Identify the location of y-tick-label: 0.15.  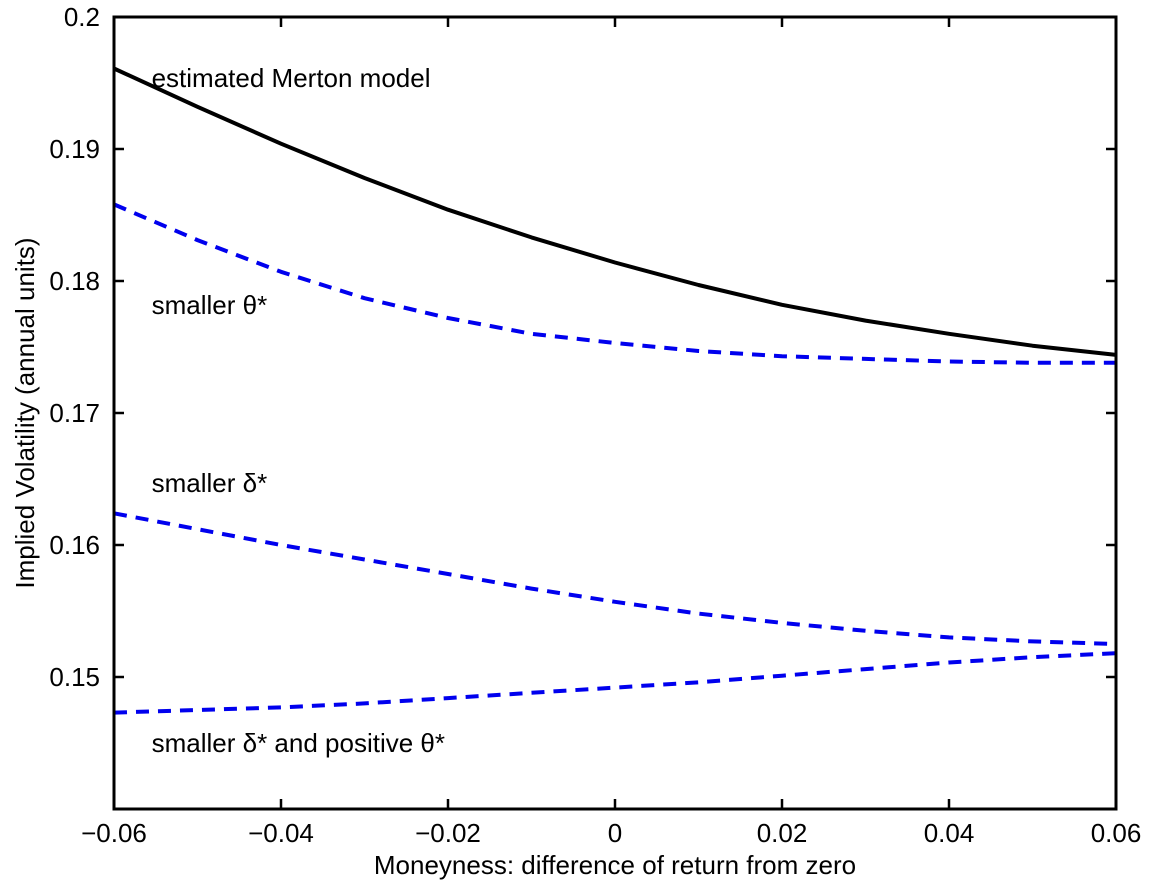
(74, 677).